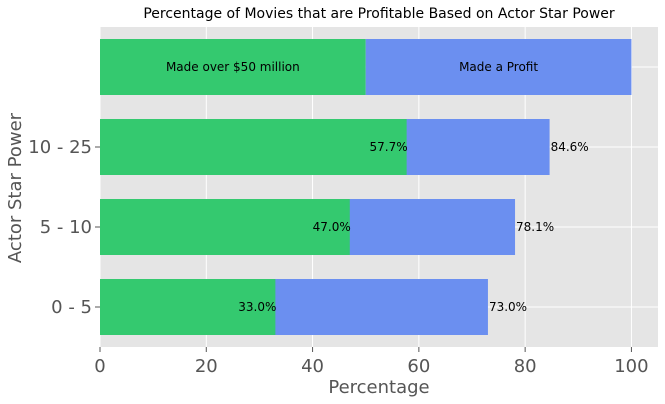 This screenshot has width=665, height=404. Describe the element at coordinates (378, 387) in the screenshot. I see `x-axis-title: Percentage` at that location.